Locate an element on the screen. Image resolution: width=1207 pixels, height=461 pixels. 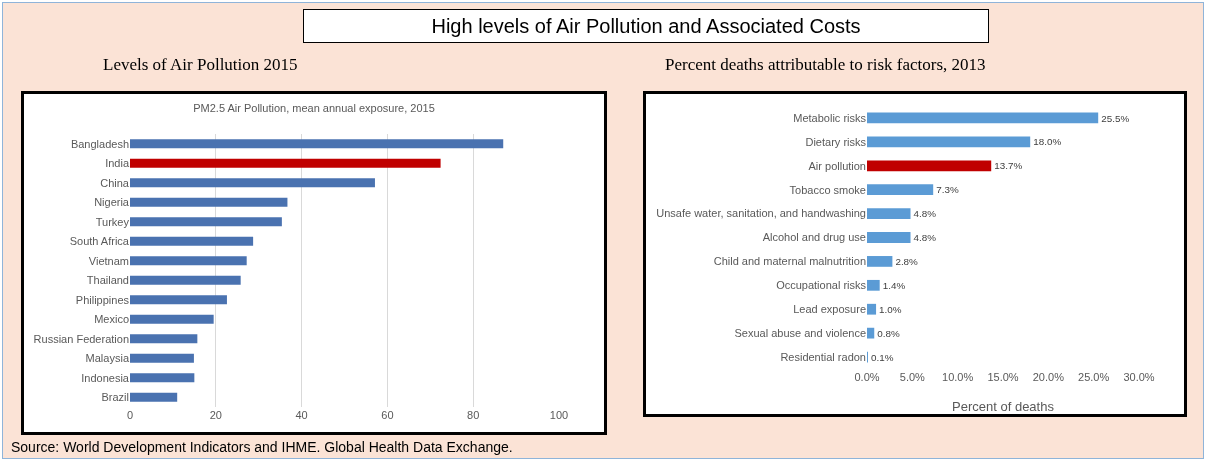
text: High levels of Air Pollution and Associated Costs is located at coordinates (646, 26).